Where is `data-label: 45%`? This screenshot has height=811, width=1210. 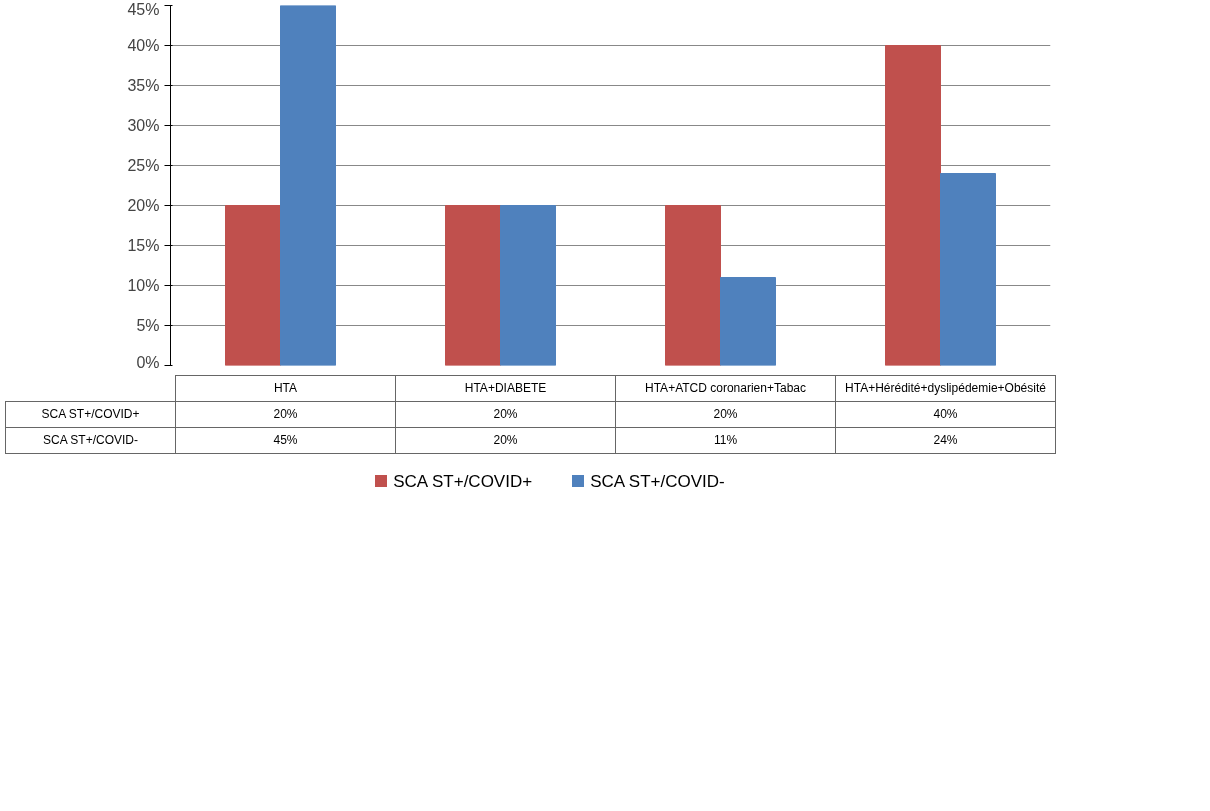 data-label: 45% is located at coordinates (285, 440).